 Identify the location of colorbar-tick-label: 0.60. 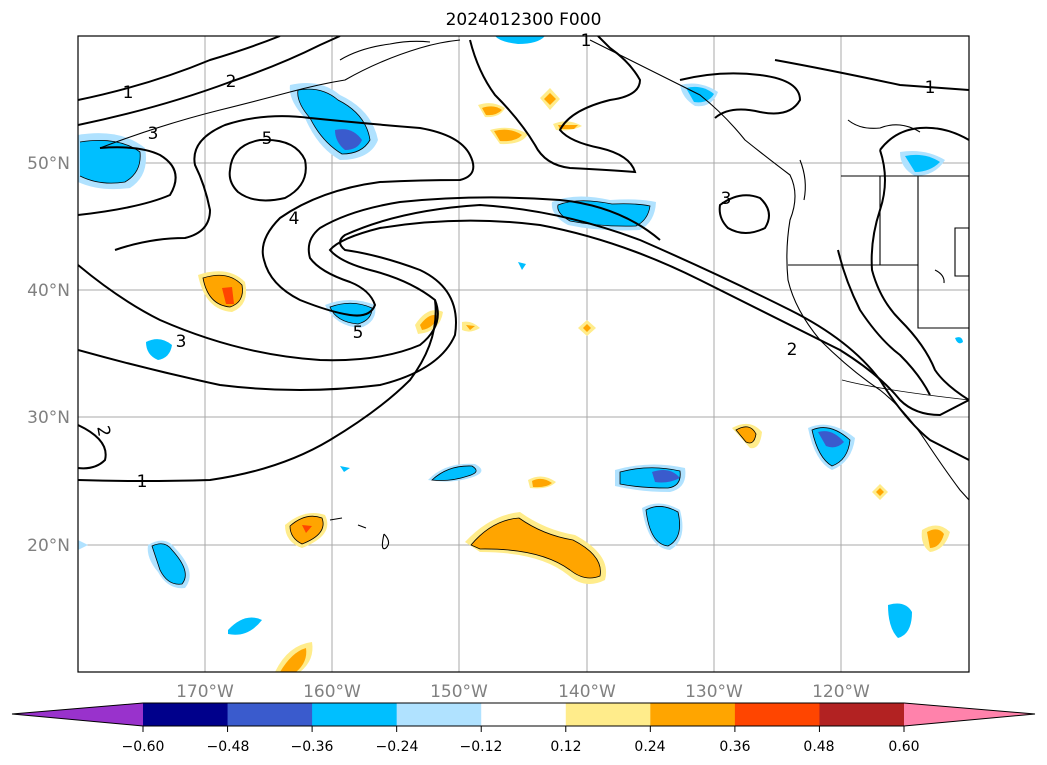
(903, 747).